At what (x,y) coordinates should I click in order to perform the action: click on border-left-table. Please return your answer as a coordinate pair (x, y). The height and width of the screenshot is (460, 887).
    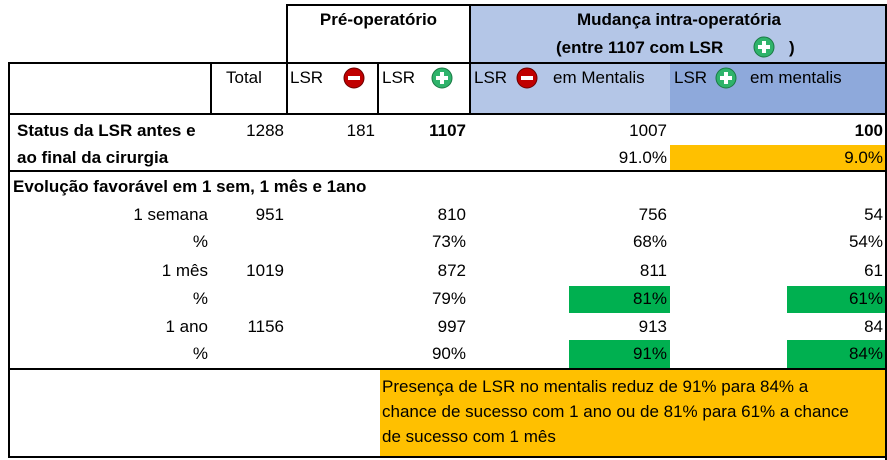
    Looking at the image, I should click on (9, 260).